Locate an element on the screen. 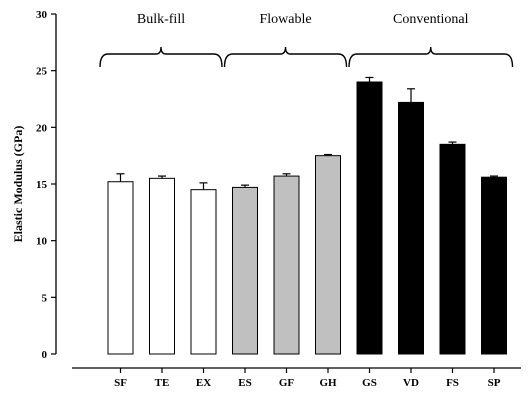  bar-es is located at coordinates (245, 270).